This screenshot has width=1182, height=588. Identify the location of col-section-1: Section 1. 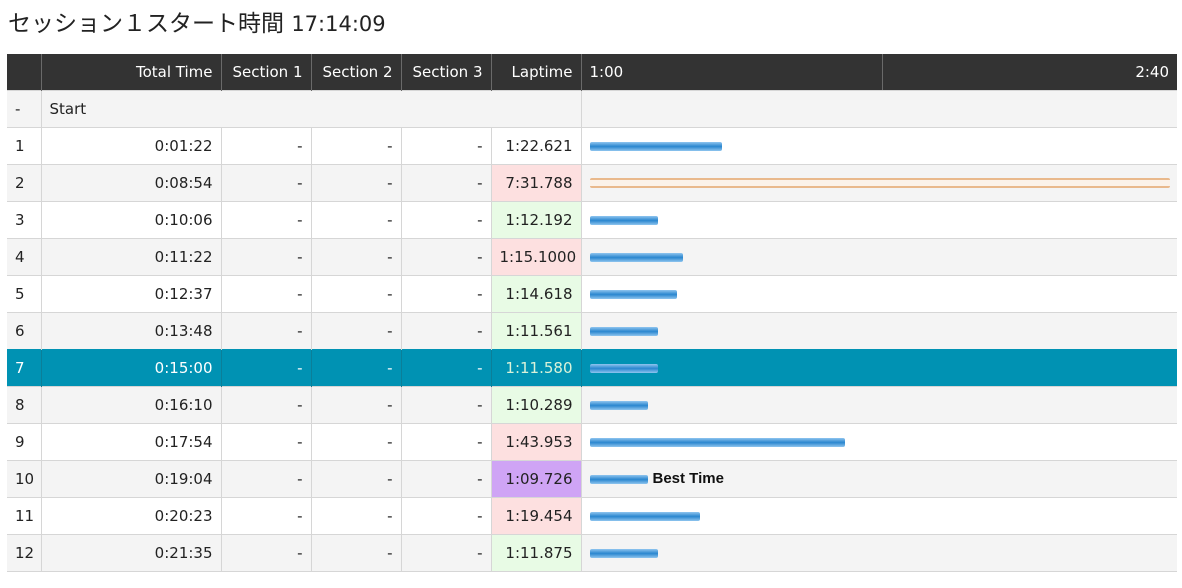
(265, 72).